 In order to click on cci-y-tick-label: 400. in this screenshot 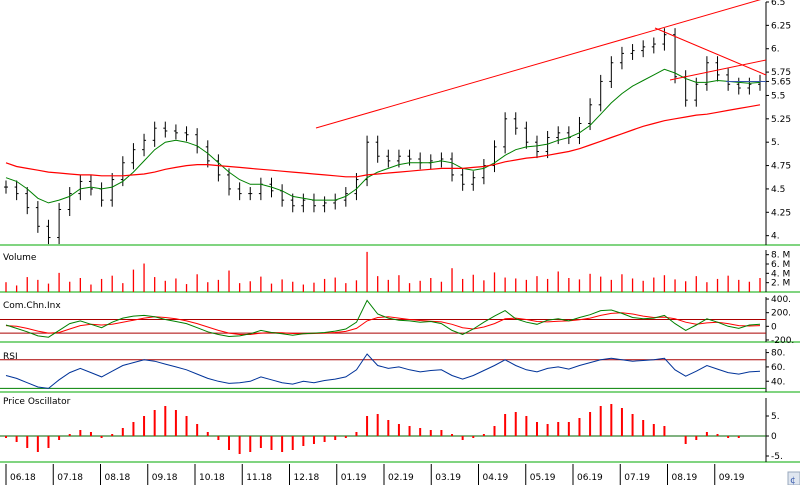, I will do `click(781, 300)`.